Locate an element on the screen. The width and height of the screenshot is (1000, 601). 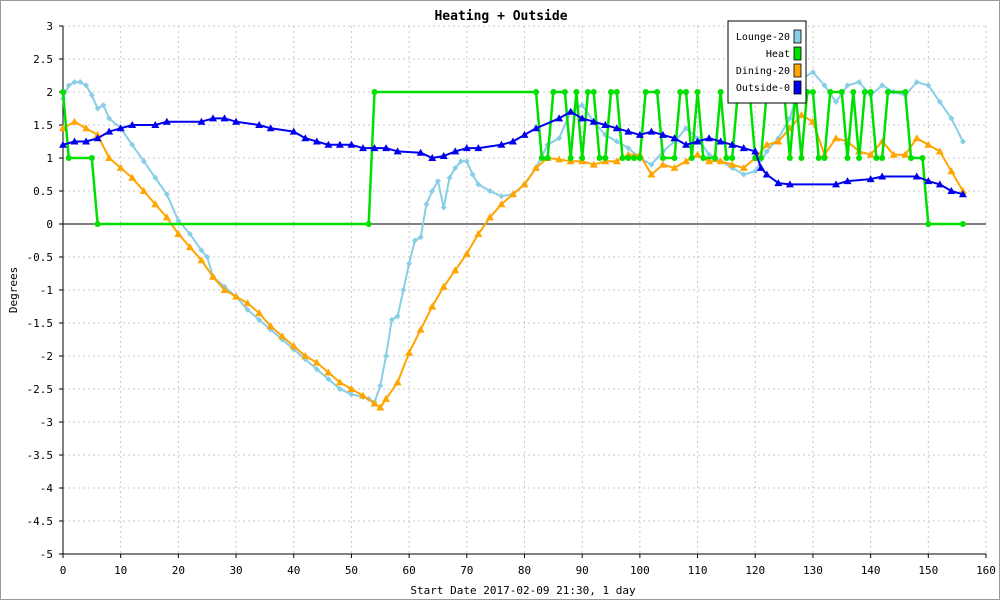
x-tick-label: 40 is located at coordinates (293, 570).